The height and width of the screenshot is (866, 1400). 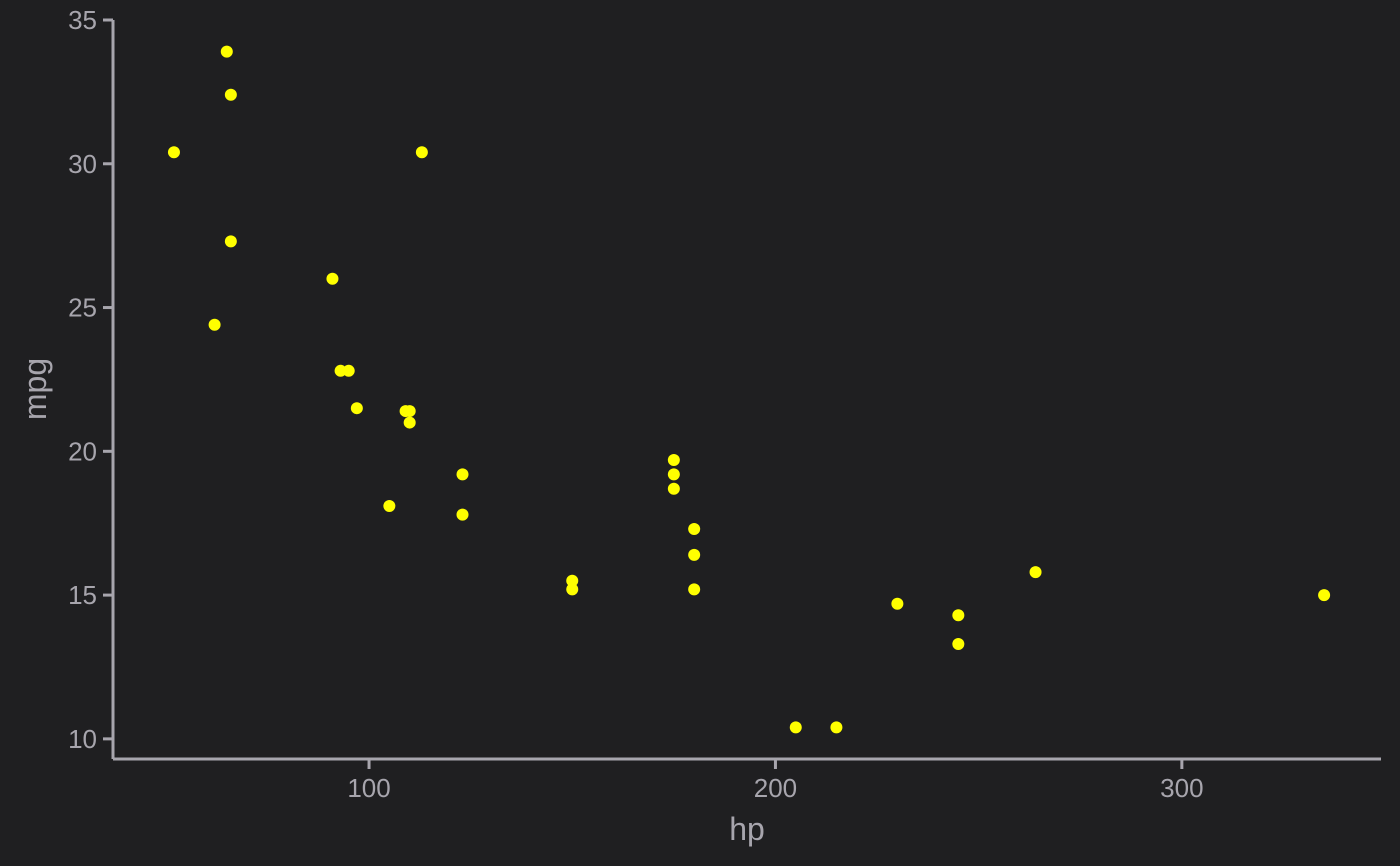 What do you see at coordinates (82, 451) in the screenshot?
I see `y-tick-label: 20` at bounding box center [82, 451].